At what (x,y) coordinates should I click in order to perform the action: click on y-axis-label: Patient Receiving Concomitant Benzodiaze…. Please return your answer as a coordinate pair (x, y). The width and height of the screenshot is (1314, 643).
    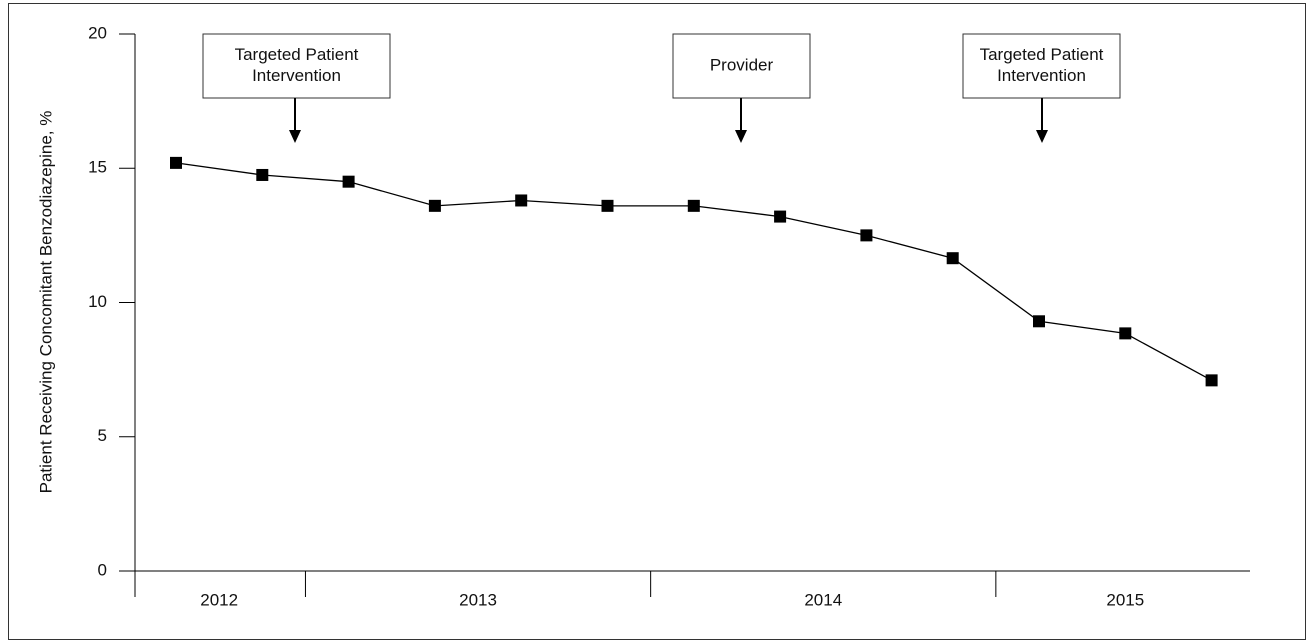
    Looking at the image, I should click on (45, 302).